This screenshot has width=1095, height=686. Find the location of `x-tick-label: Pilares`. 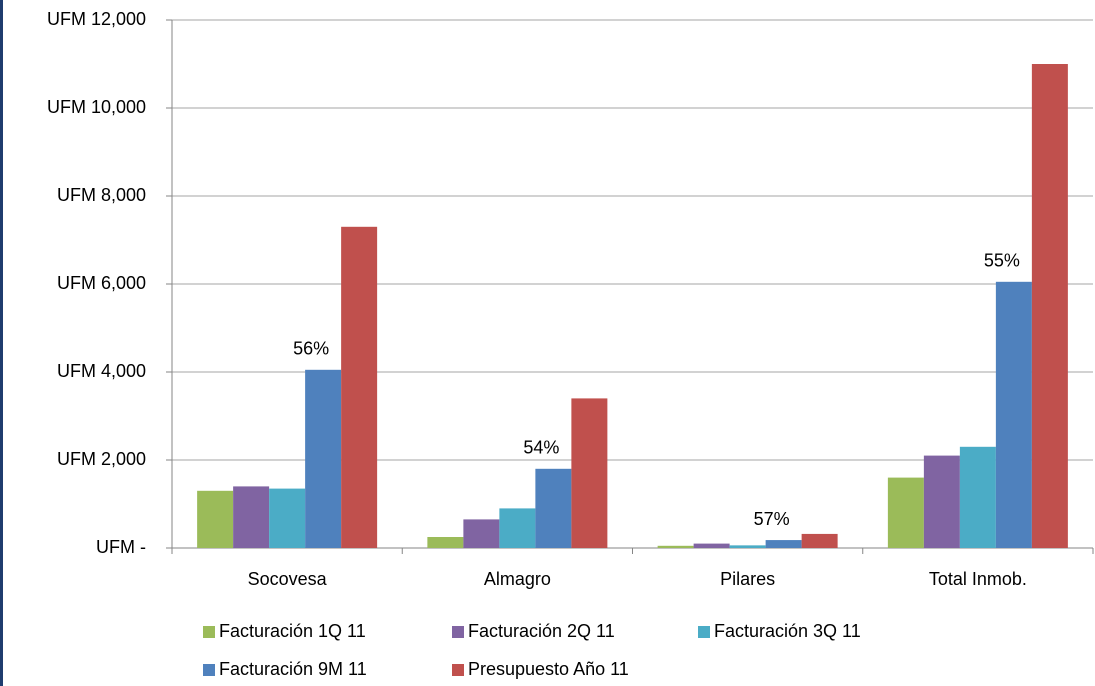

x-tick-label: Pilares is located at coordinates (747, 579).